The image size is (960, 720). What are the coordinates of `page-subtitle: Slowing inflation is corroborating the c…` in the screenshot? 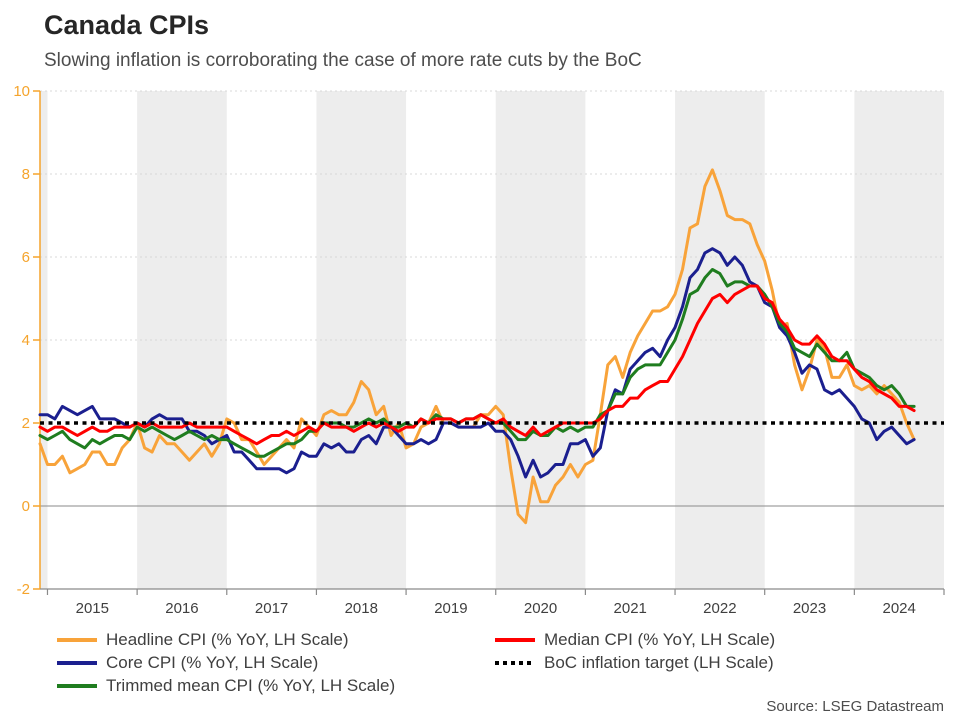 It's located at (343, 60).